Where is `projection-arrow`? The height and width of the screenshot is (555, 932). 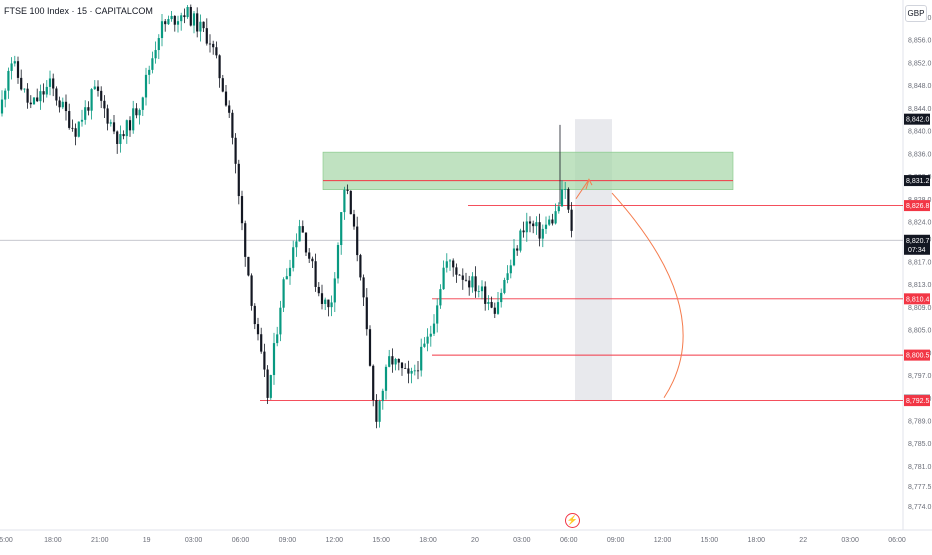 projection-arrow is located at coordinates (582, 189).